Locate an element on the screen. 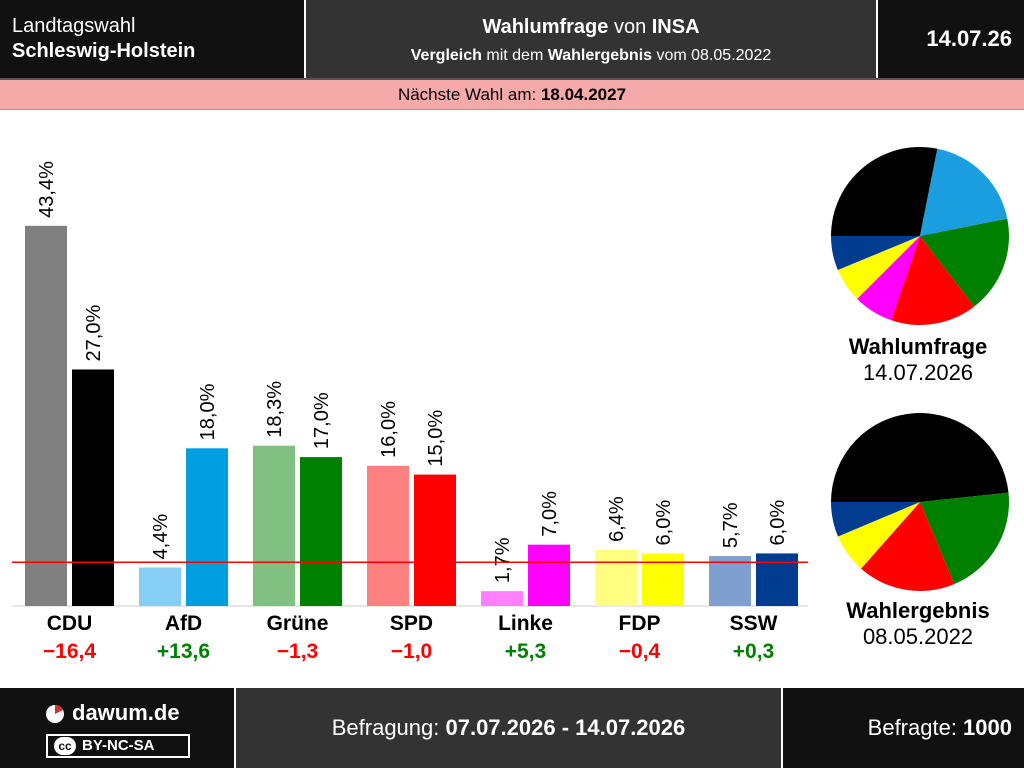  value-label-spd-poll: 15,0% is located at coordinates (436, 438).